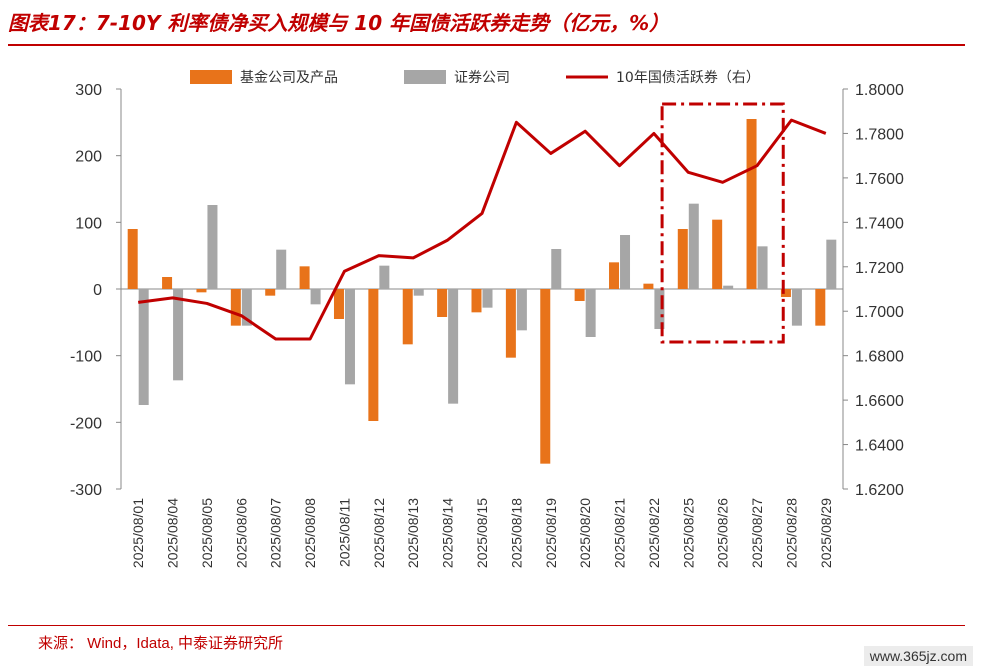 Image resolution: width=983 pixels, height=672 pixels. I want to click on x-tick-label: 2025/08/13, so click(413, 533).